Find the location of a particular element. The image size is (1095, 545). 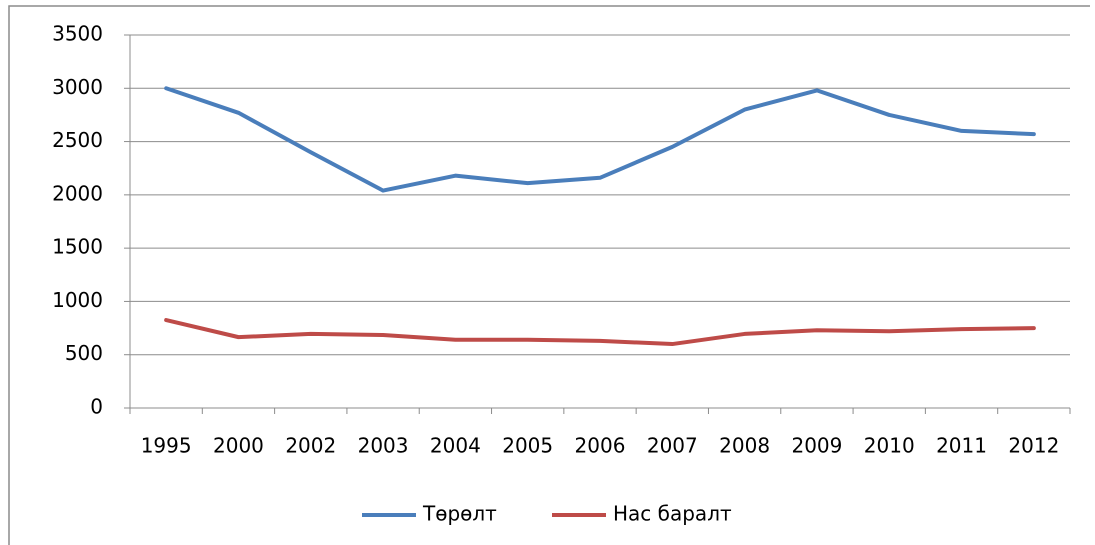

x-tick-label: 2009 is located at coordinates (816, 446).